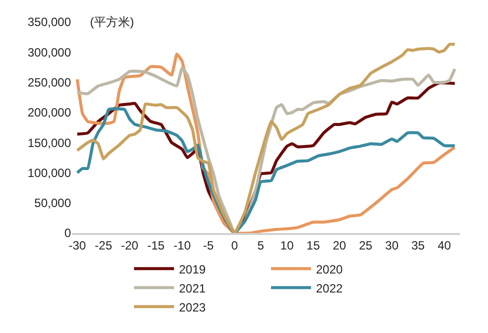 The height and width of the screenshot is (333, 488). What do you see at coordinates (103, 245) in the screenshot?
I see `x-tick-label: -25` at bounding box center [103, 245].